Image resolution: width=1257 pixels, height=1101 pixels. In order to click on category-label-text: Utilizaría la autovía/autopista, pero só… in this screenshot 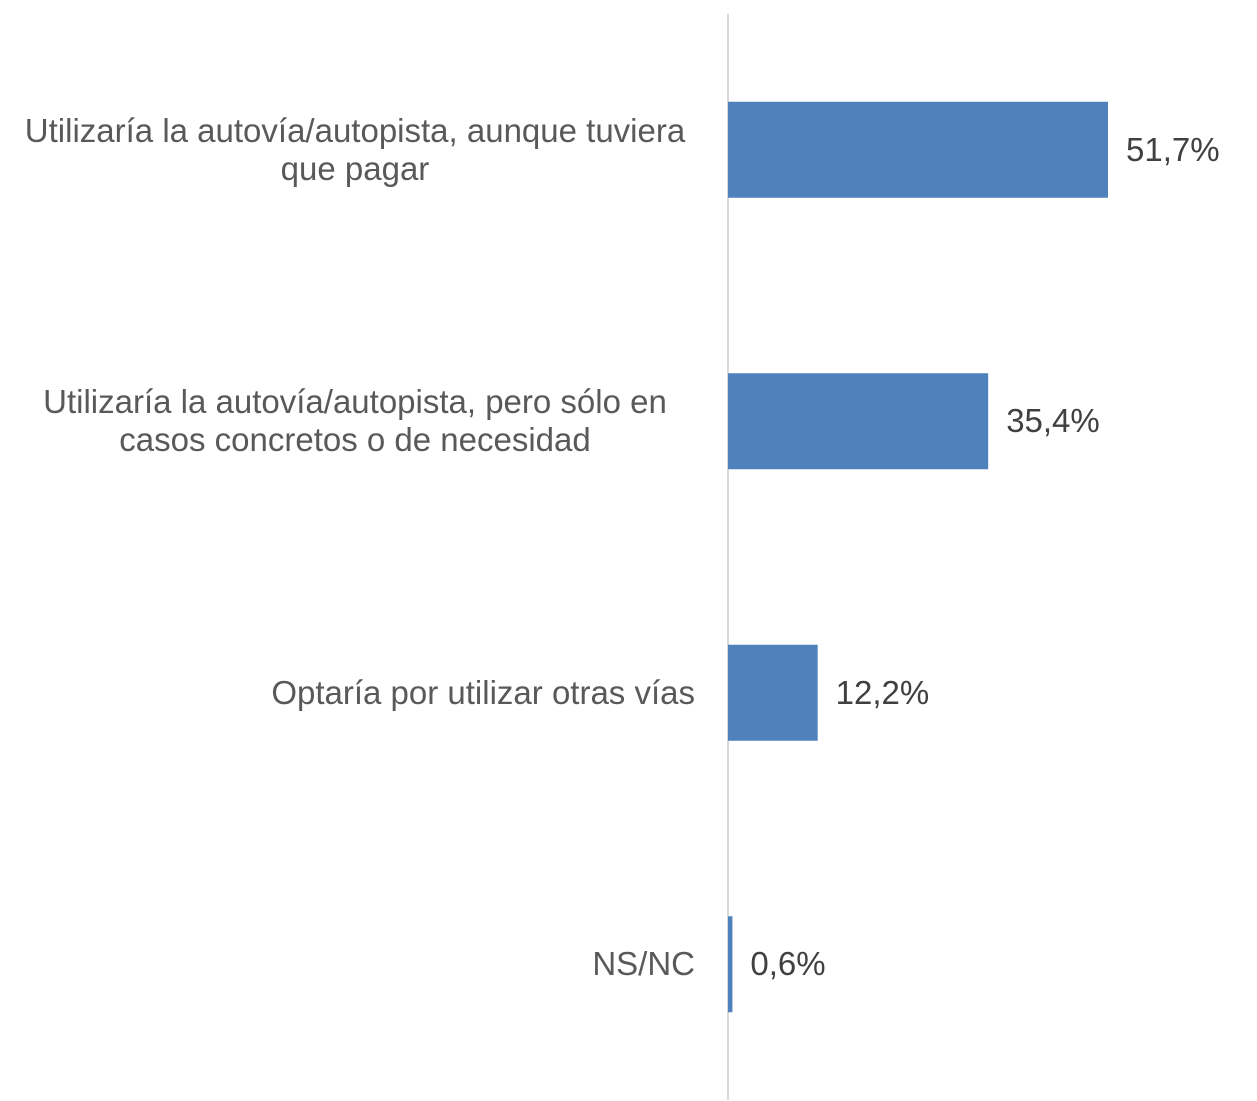, I will do `click(355, 421)`.